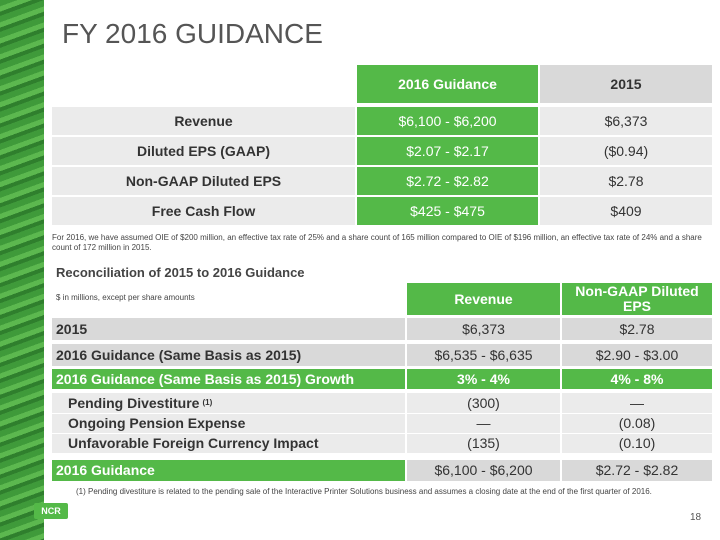 Image resolution: width=720 pixels, height=540 pixels. I want to click on row-label: 2016 Guidance (Same Basis as 2015), so click(228, 355).